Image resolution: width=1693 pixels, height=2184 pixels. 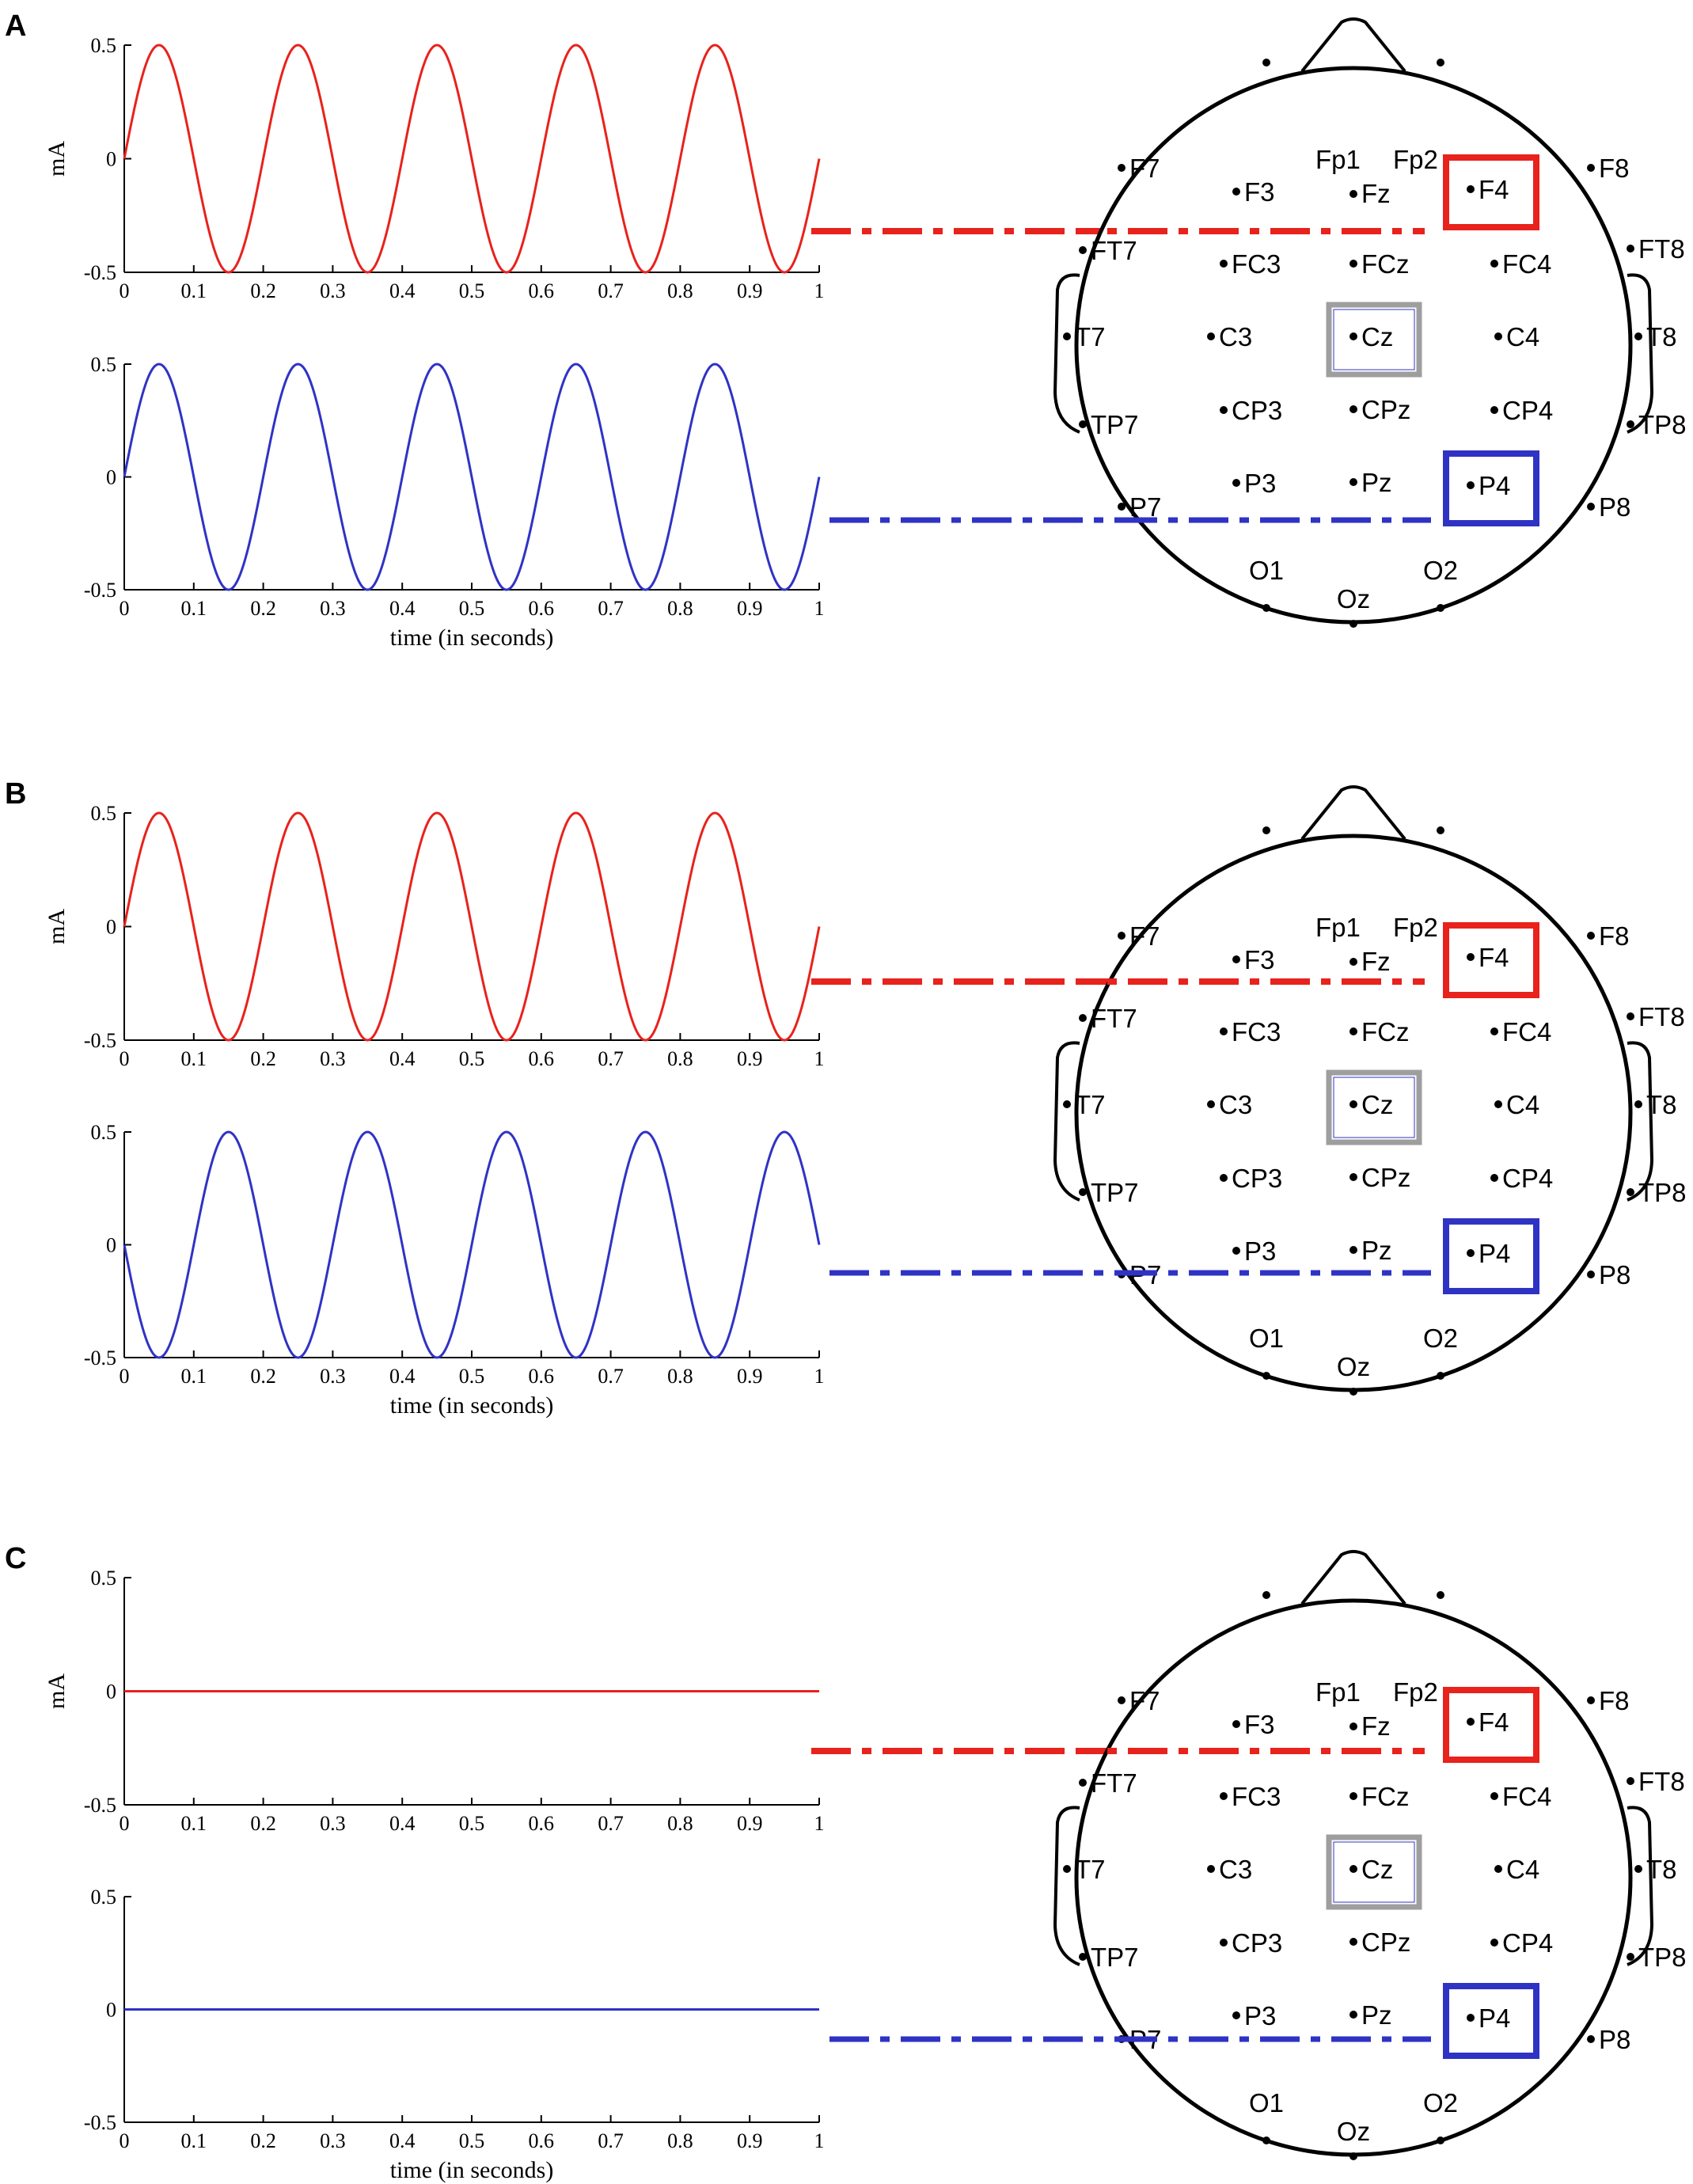 I want to click on electrode-cpz: CPz, so click(x=1379, y=1942).